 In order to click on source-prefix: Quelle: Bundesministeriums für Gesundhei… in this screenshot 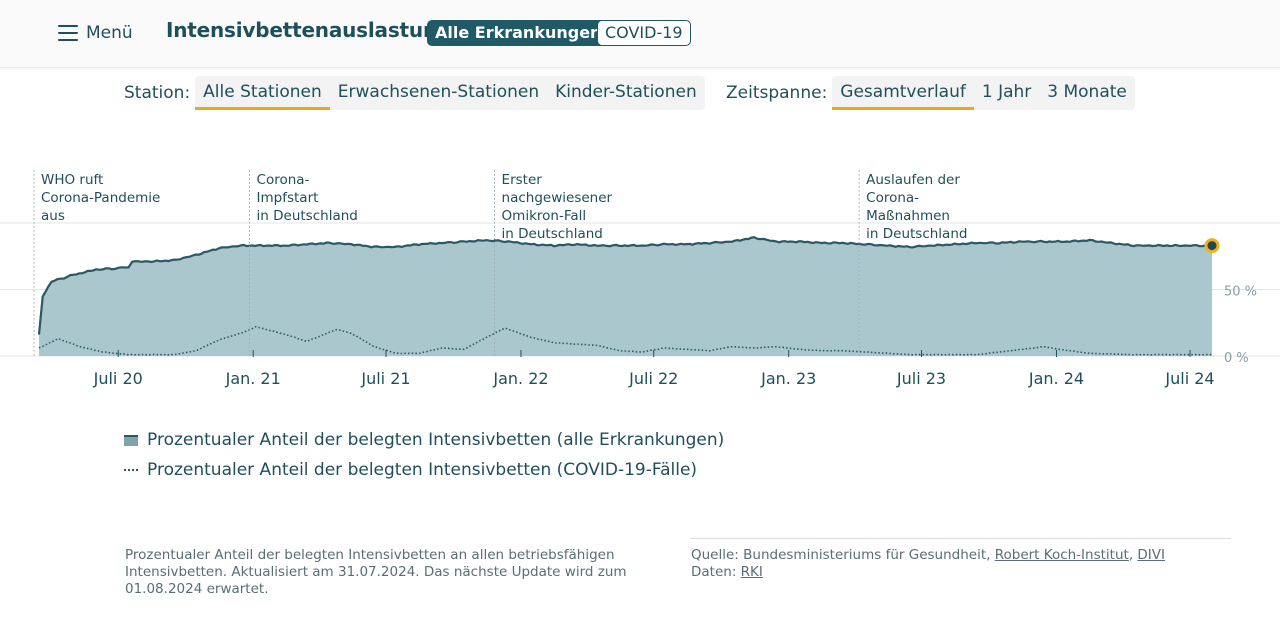, I will do `click(841, 555)`.